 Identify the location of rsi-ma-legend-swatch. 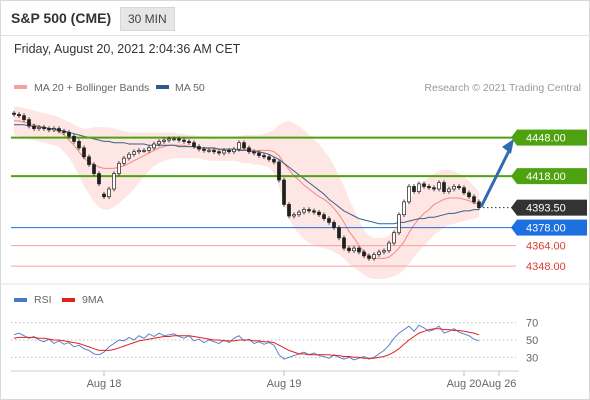
(68, 300).